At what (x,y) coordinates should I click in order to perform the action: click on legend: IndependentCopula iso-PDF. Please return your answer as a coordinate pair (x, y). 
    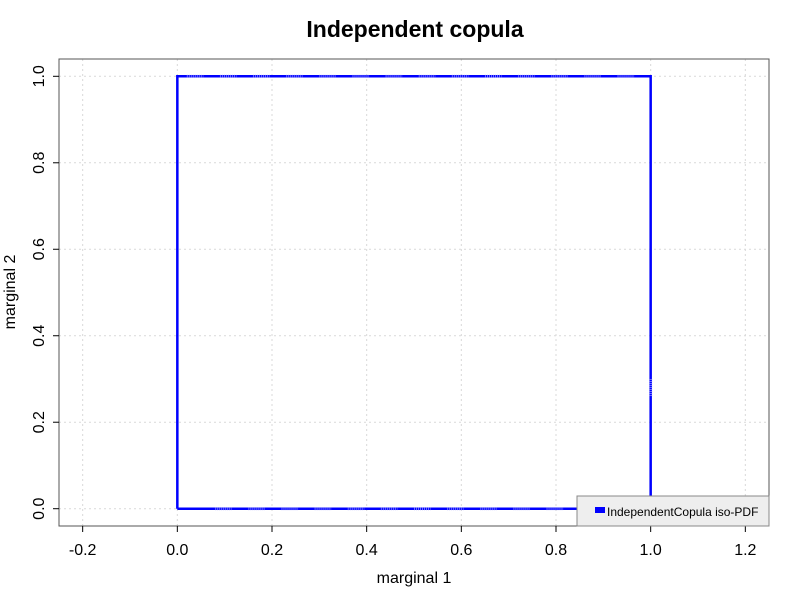
    Looking at the image, I should click on (673, 511).